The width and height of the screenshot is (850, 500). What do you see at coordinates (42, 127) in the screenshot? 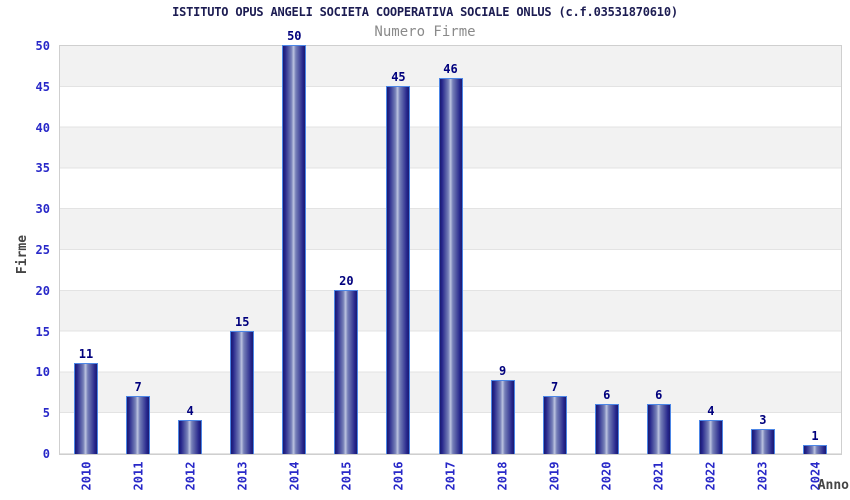
I see `y-tick-40: 40` at bounding box center [42, 127].